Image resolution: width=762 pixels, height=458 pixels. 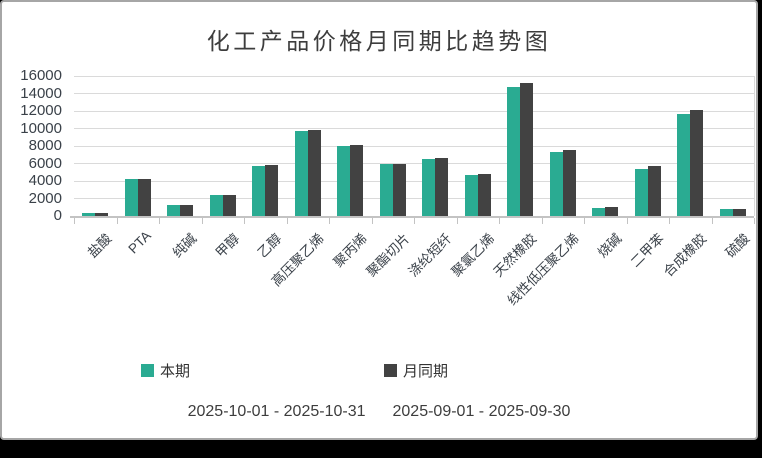 I want to click on chart-title: 化工产品价格月同期比趋势图, so click(x=379, y=41).